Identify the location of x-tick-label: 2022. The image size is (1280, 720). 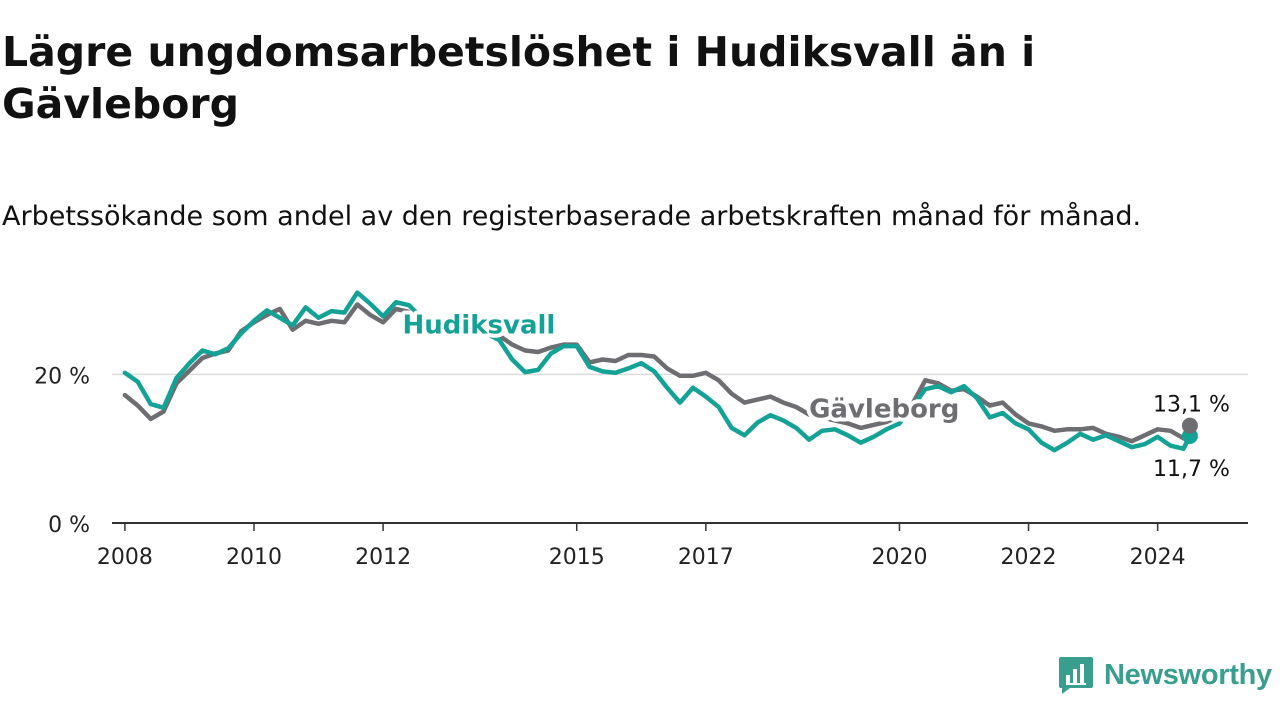
(1029, 557).